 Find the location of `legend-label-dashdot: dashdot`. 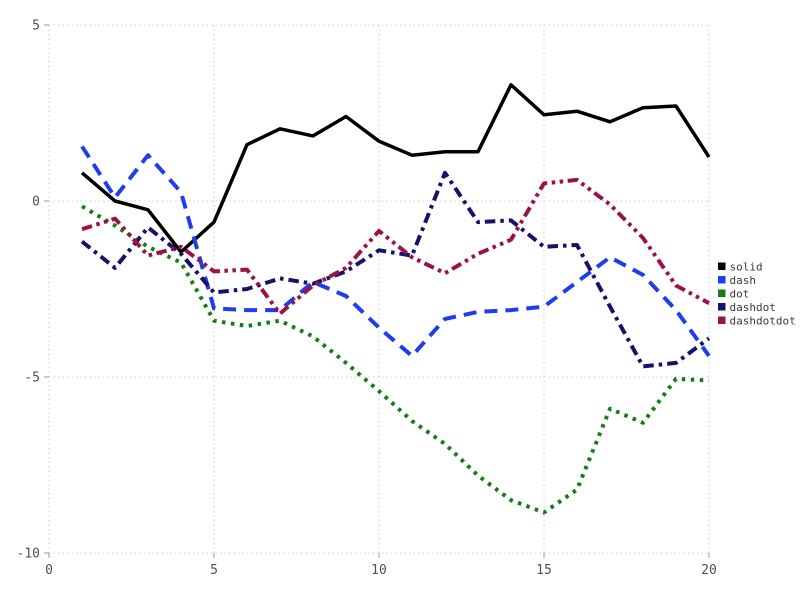

legend-label-dashdot: dashdot is located at coordinates (753, 307).